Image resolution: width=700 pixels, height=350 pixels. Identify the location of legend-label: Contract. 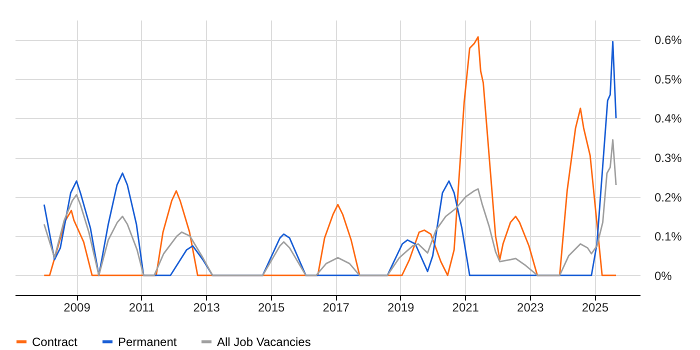
(55, 341).